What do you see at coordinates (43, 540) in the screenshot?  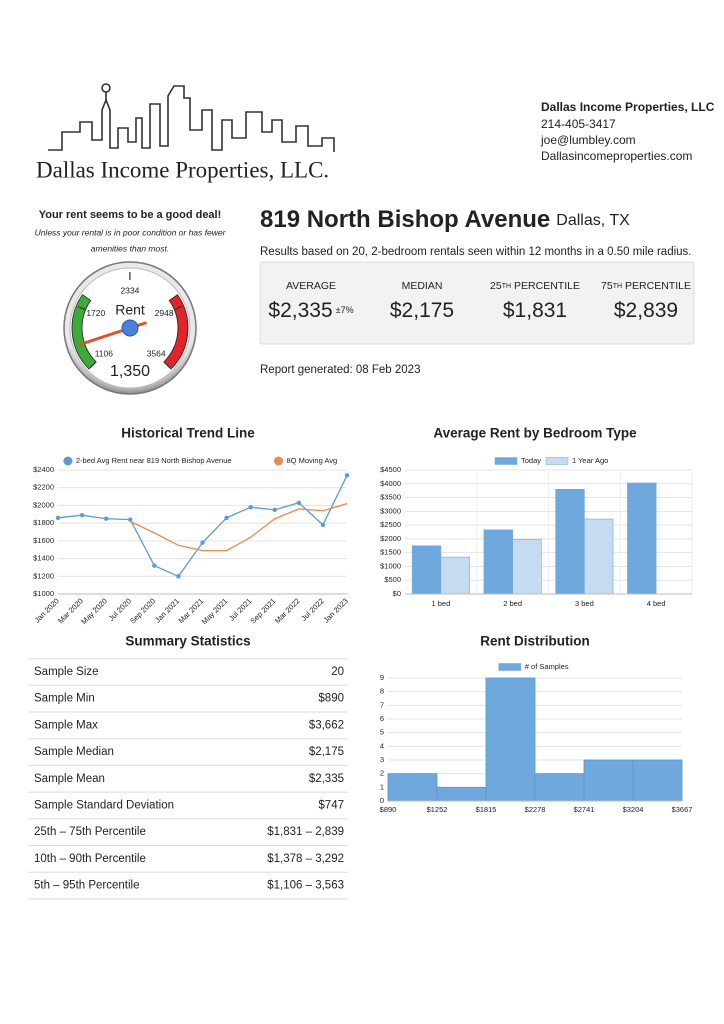 I see `y-tick-label: $1600` at bounding box center [43, 540].